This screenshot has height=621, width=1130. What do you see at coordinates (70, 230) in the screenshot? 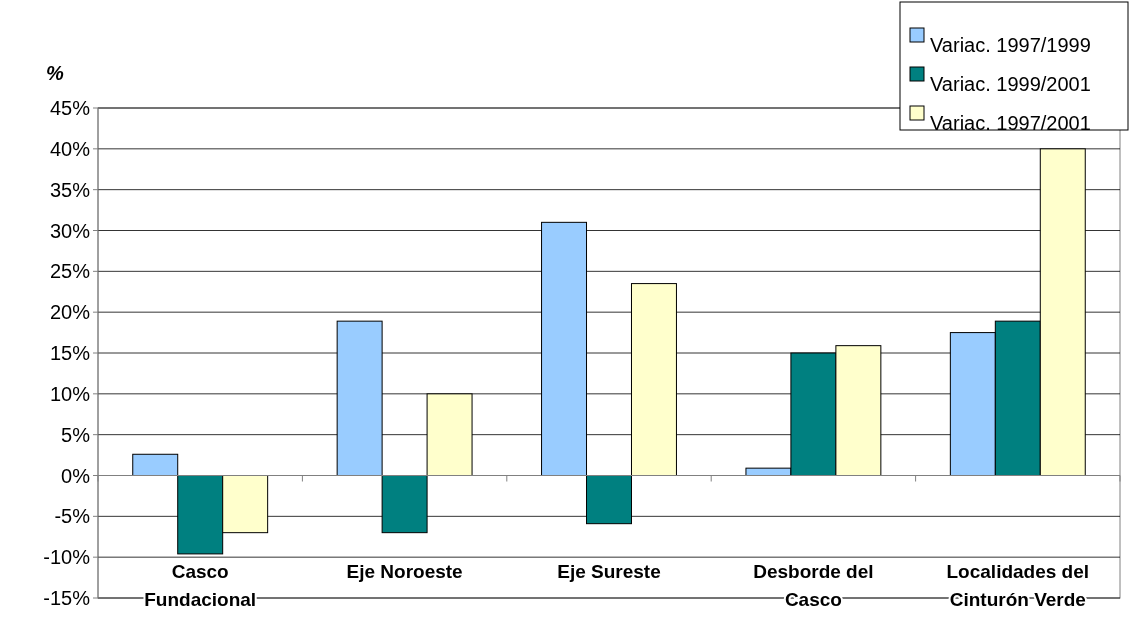
I see `y-tick-label: 30%` at bounding box center [70, 230].